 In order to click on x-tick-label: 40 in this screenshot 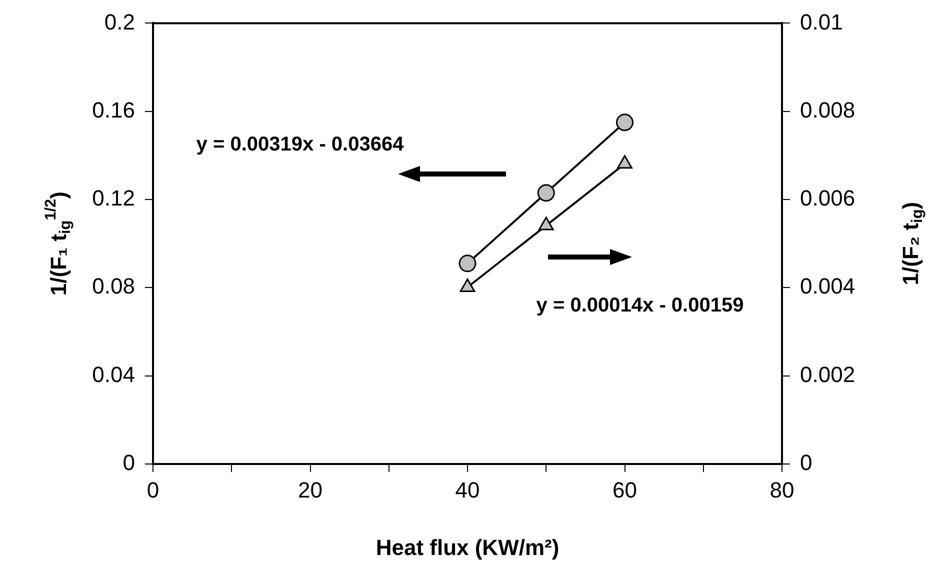, I will do `click(467, 489)`.